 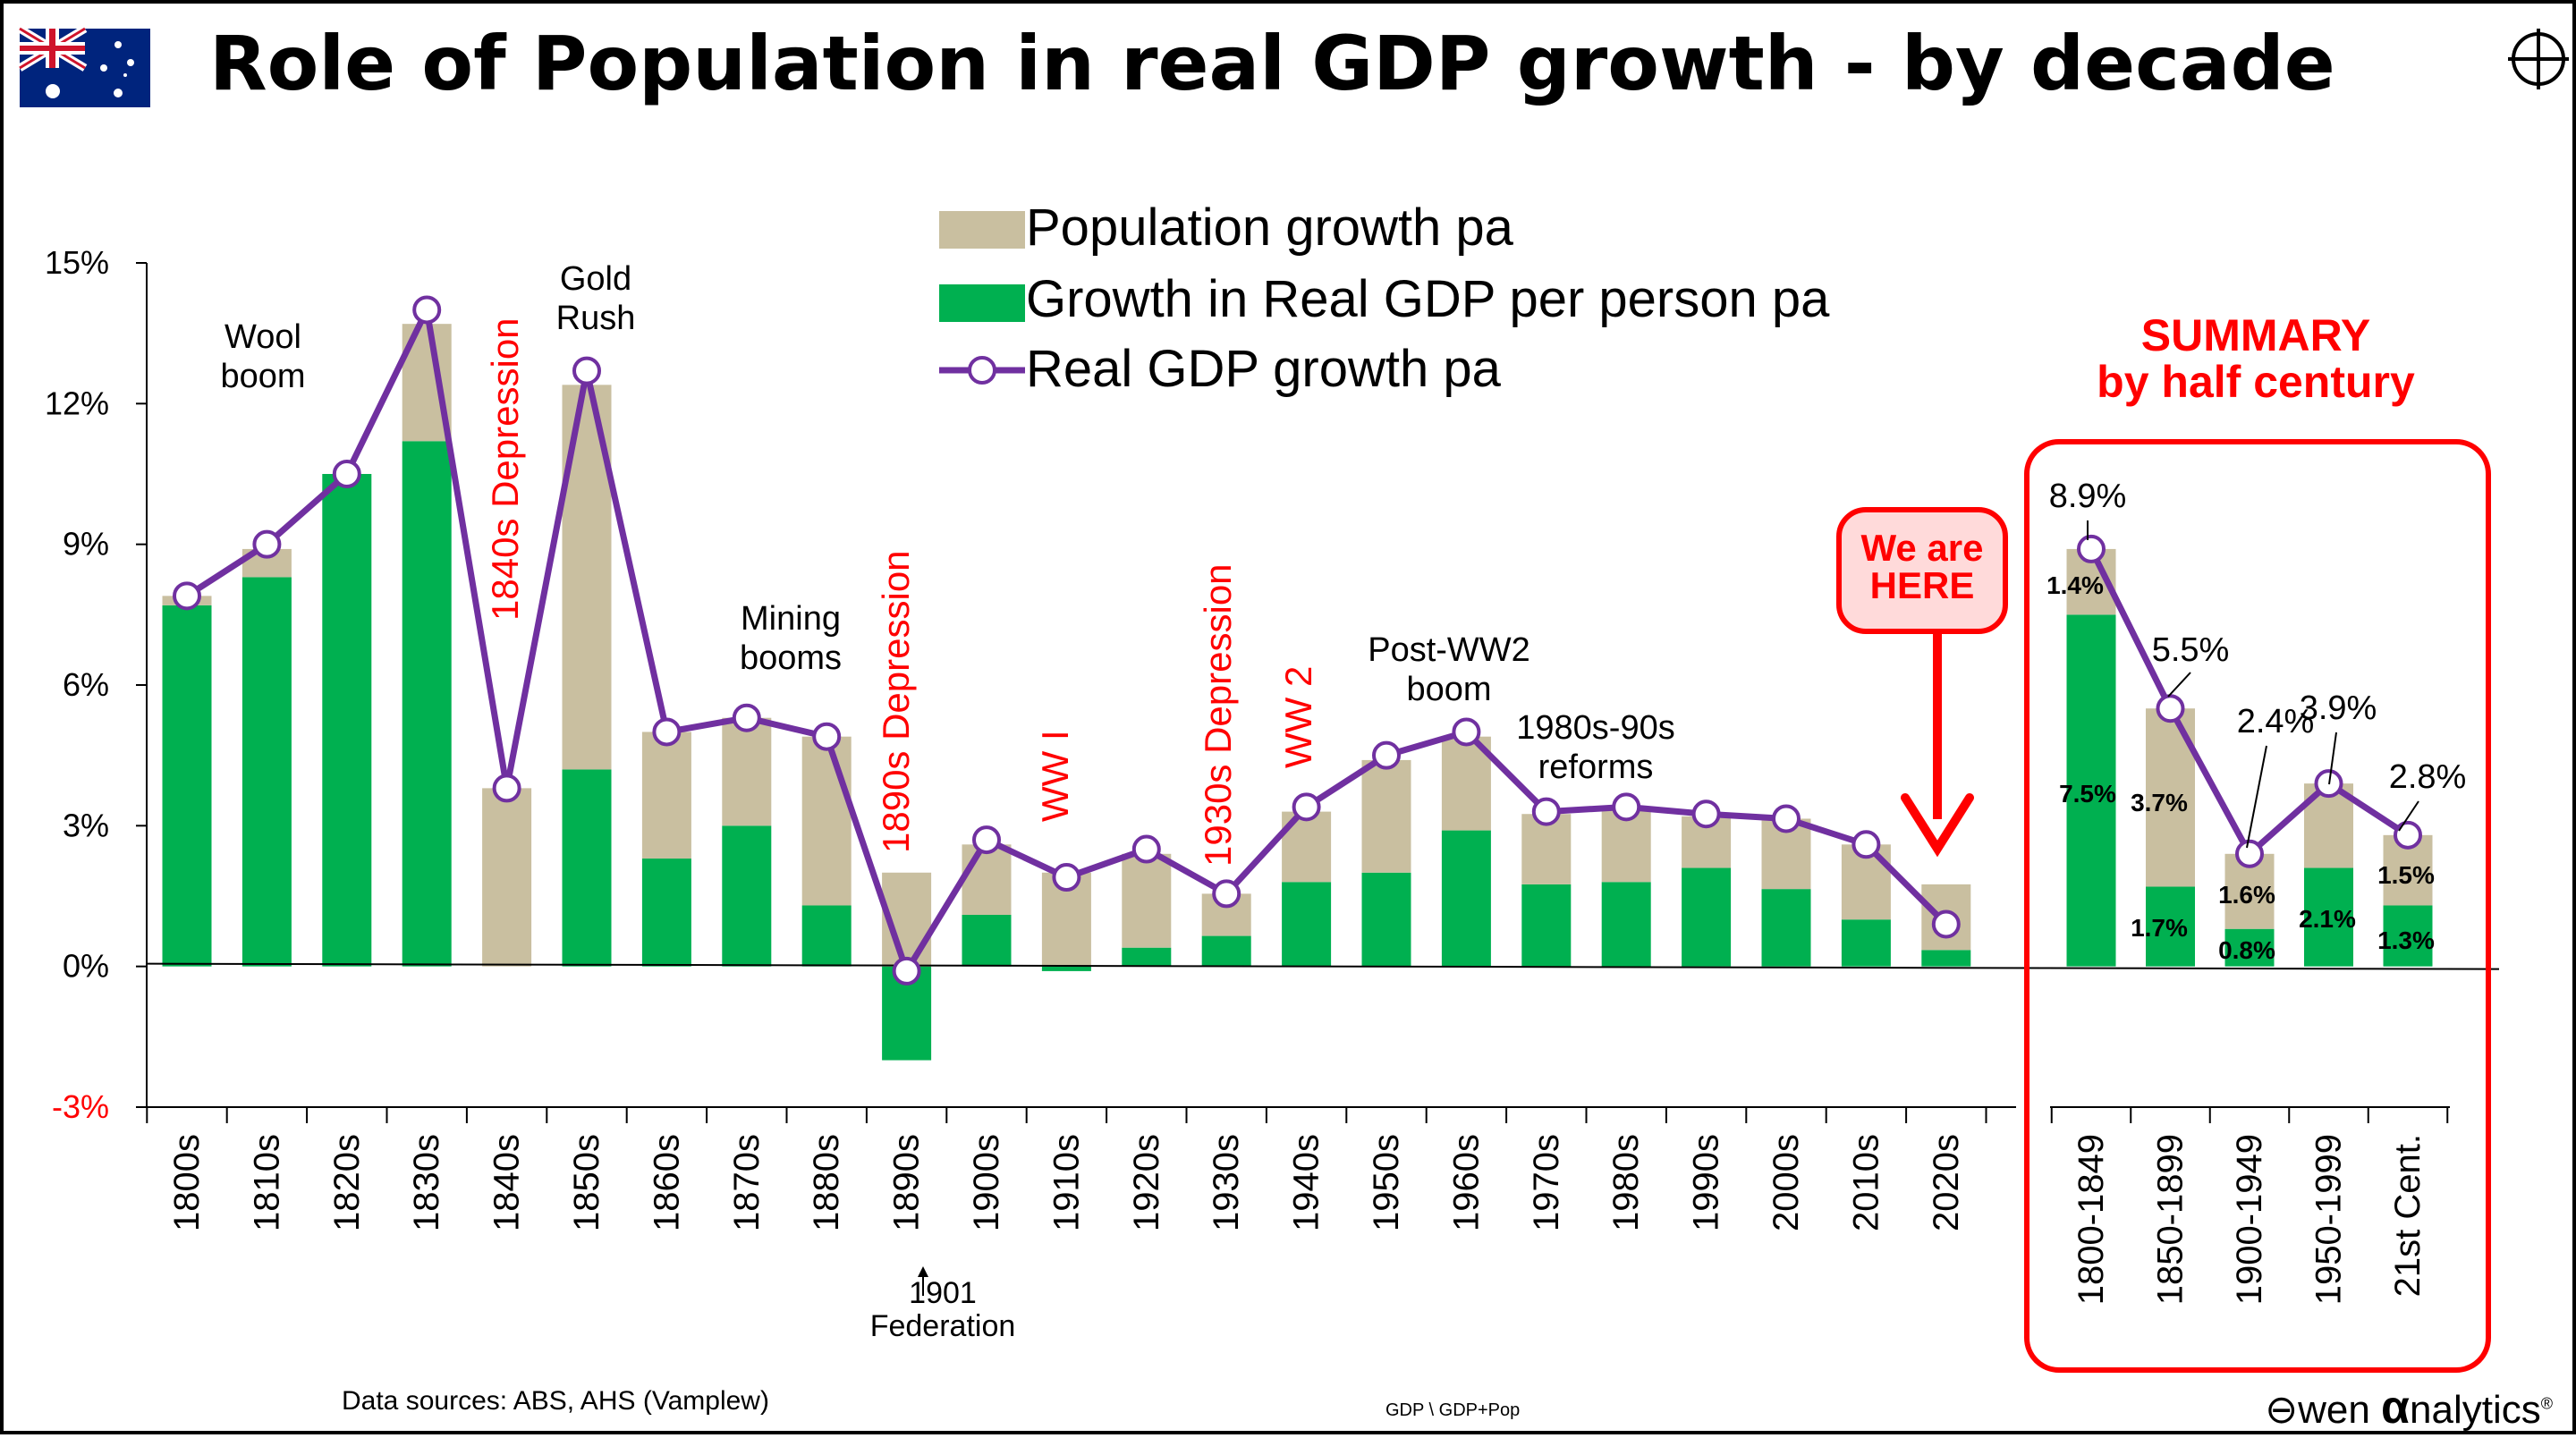 What do you see at coordinates (923, 1271) in the screenshot?
I see `federation-arrowhead` at bounding box center [923, 1271].